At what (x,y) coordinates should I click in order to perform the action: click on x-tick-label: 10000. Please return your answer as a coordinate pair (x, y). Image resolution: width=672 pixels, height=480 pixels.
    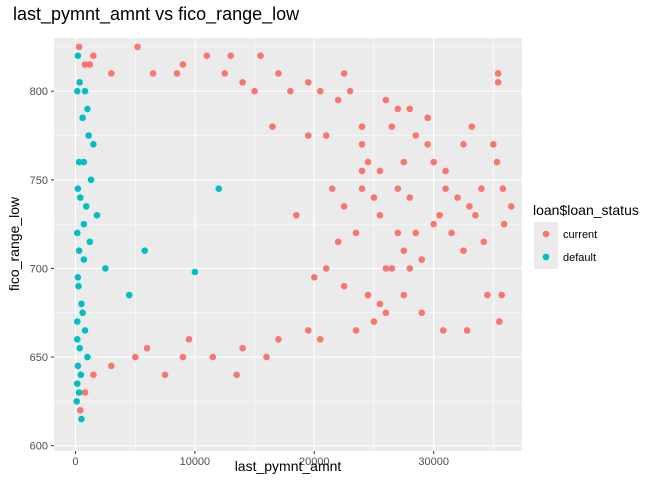
    Looking at the image, I should click on (195, 462).